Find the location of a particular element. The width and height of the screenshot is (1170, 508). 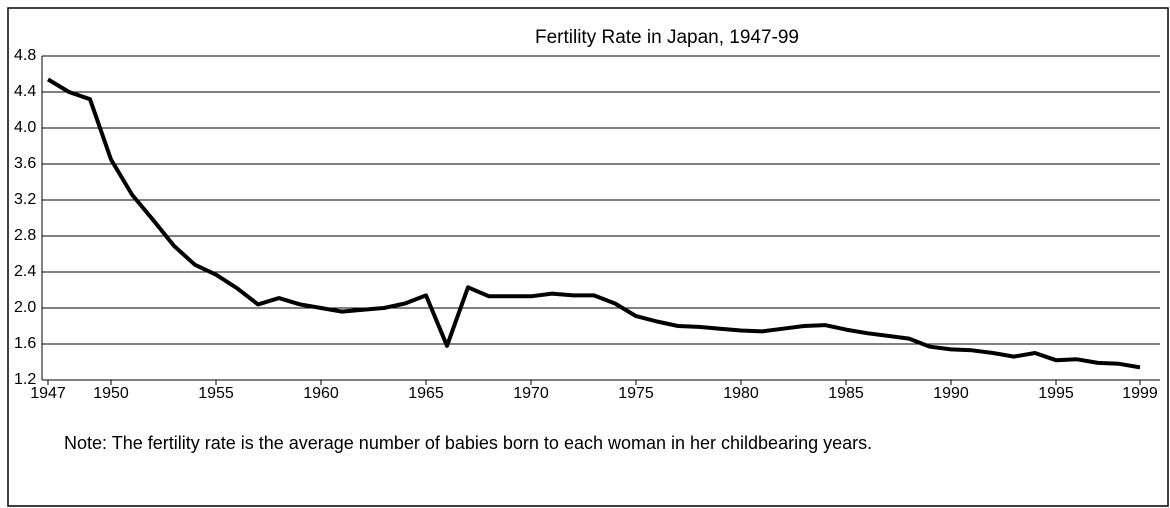

y-tick-label: 1.2 is located at coordinates (25, 379).